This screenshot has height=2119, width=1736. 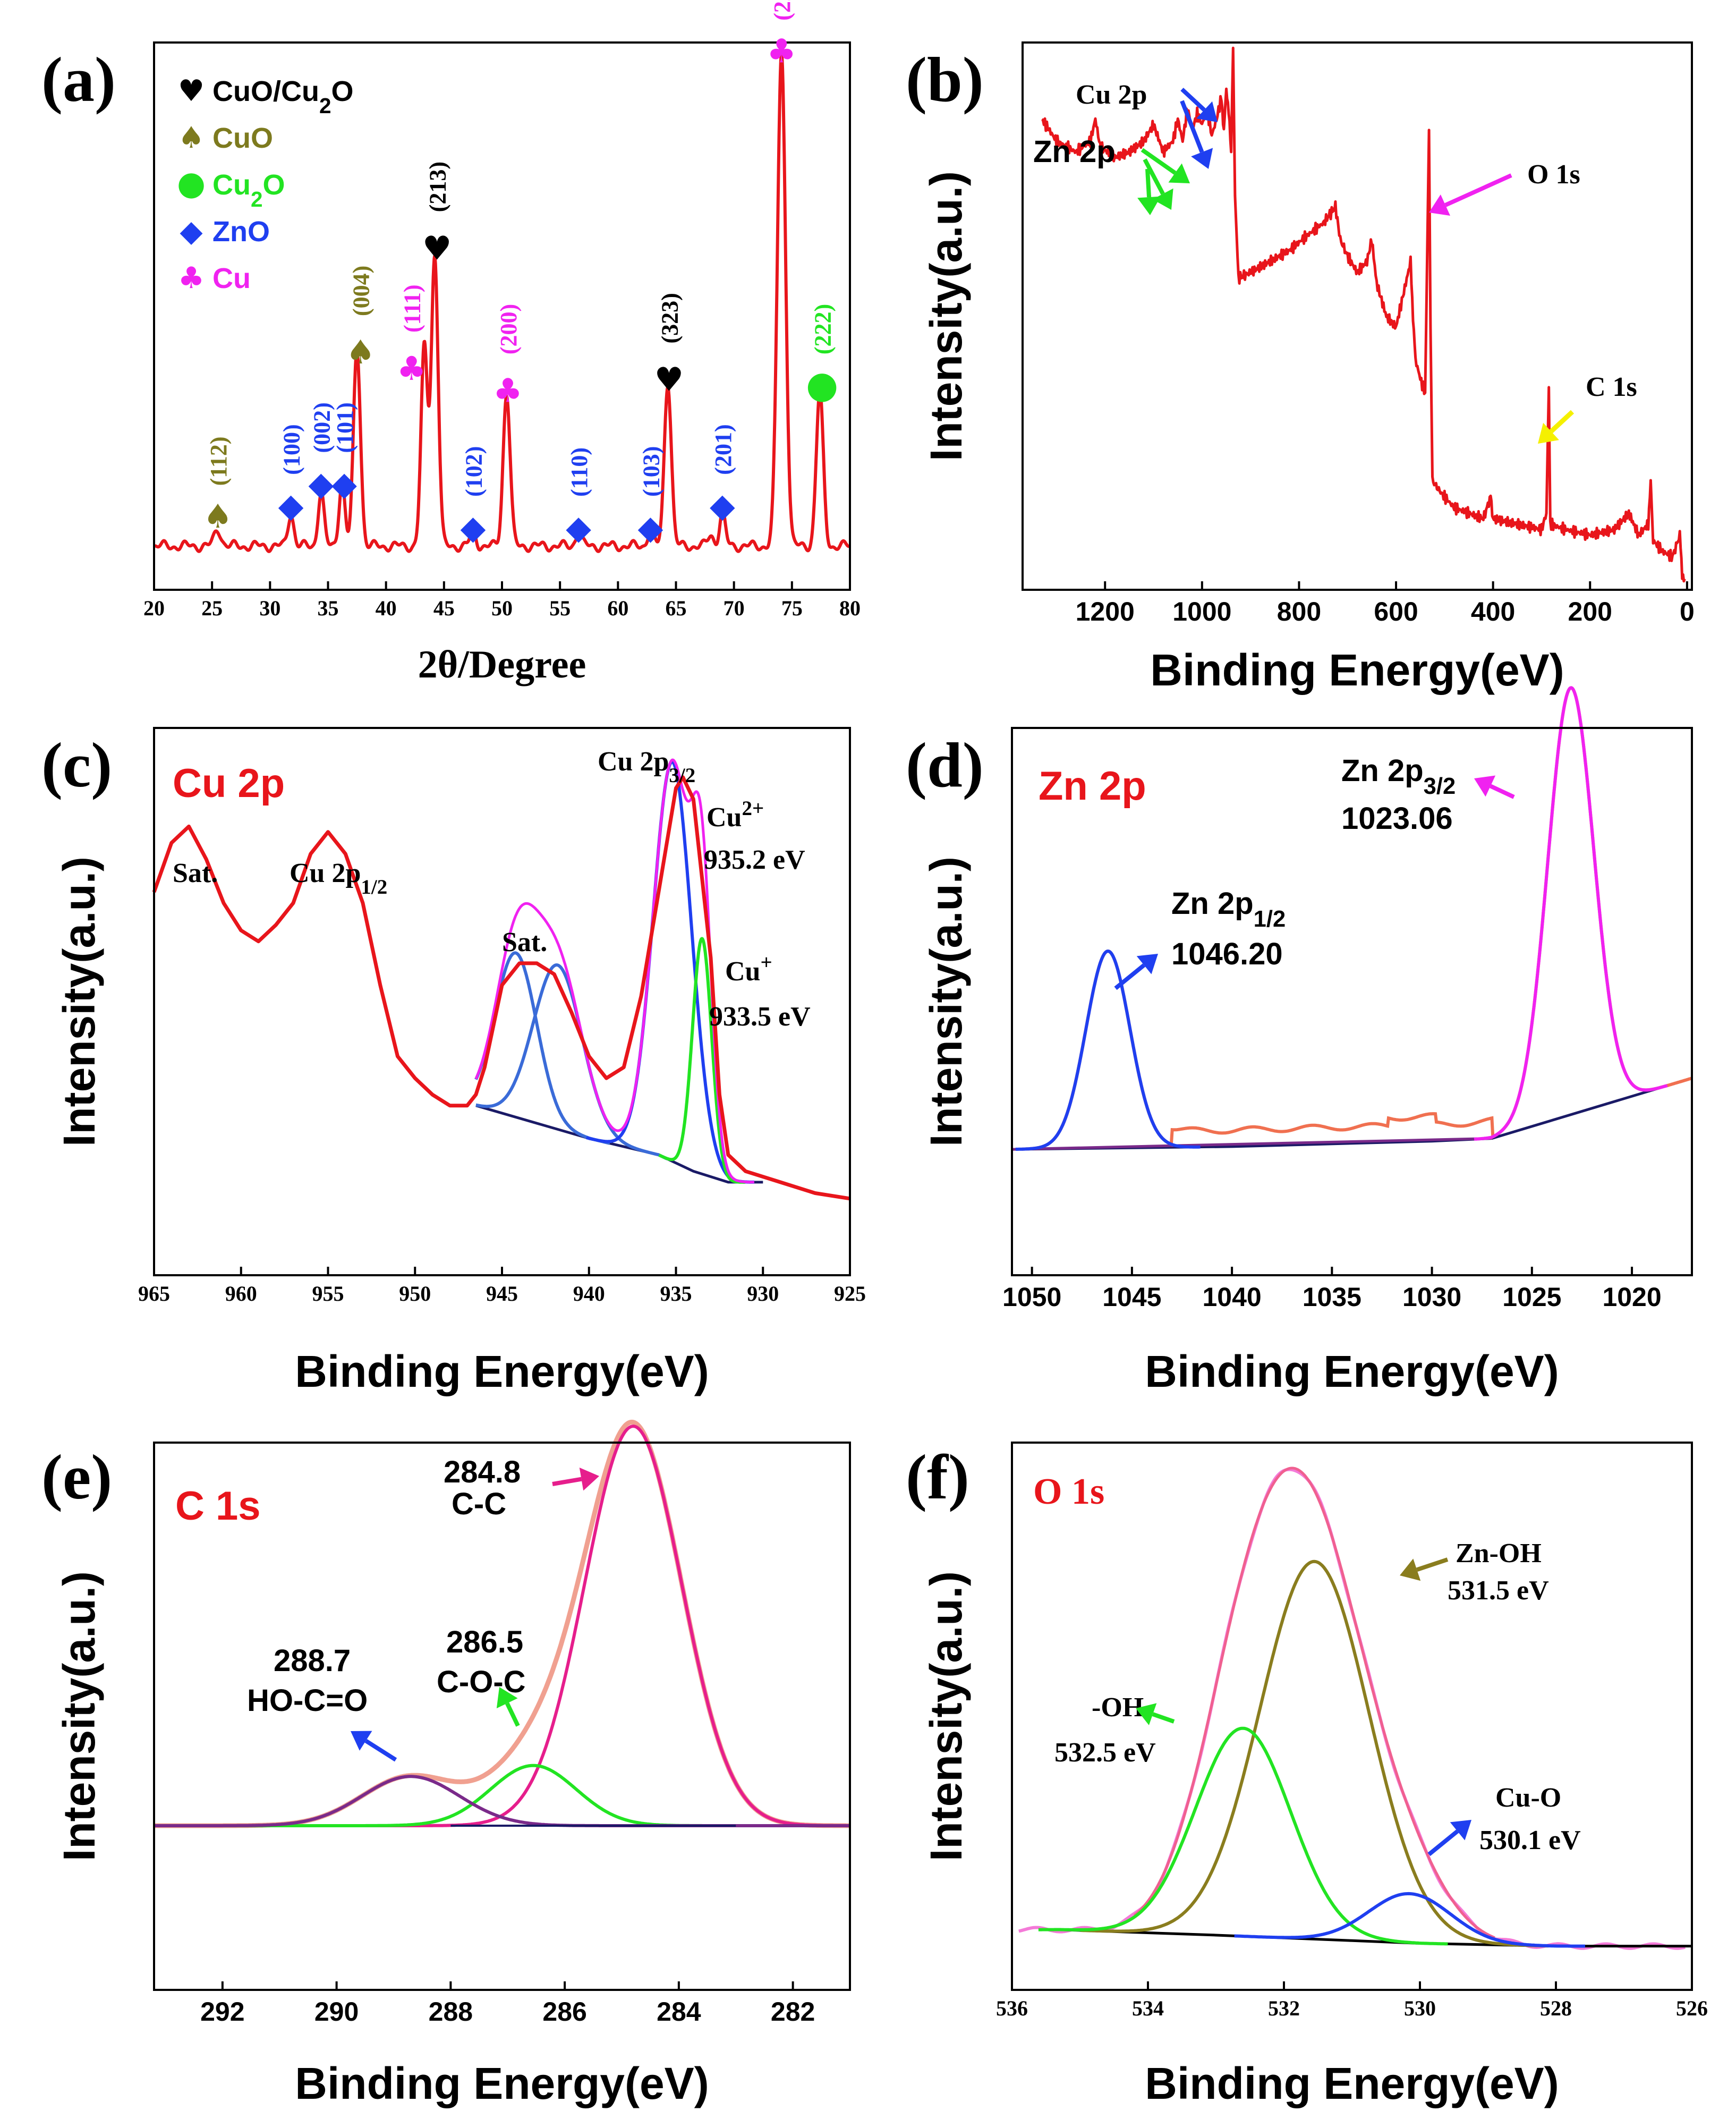 What do you see at coordinates (1396, 612) in the screenshot?
I see `x-tick-label: 600` at bounding box center [1396, 612].